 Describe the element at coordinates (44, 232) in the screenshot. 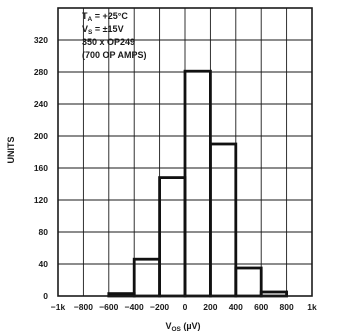

I see `y-tick-label: 80` at that location.